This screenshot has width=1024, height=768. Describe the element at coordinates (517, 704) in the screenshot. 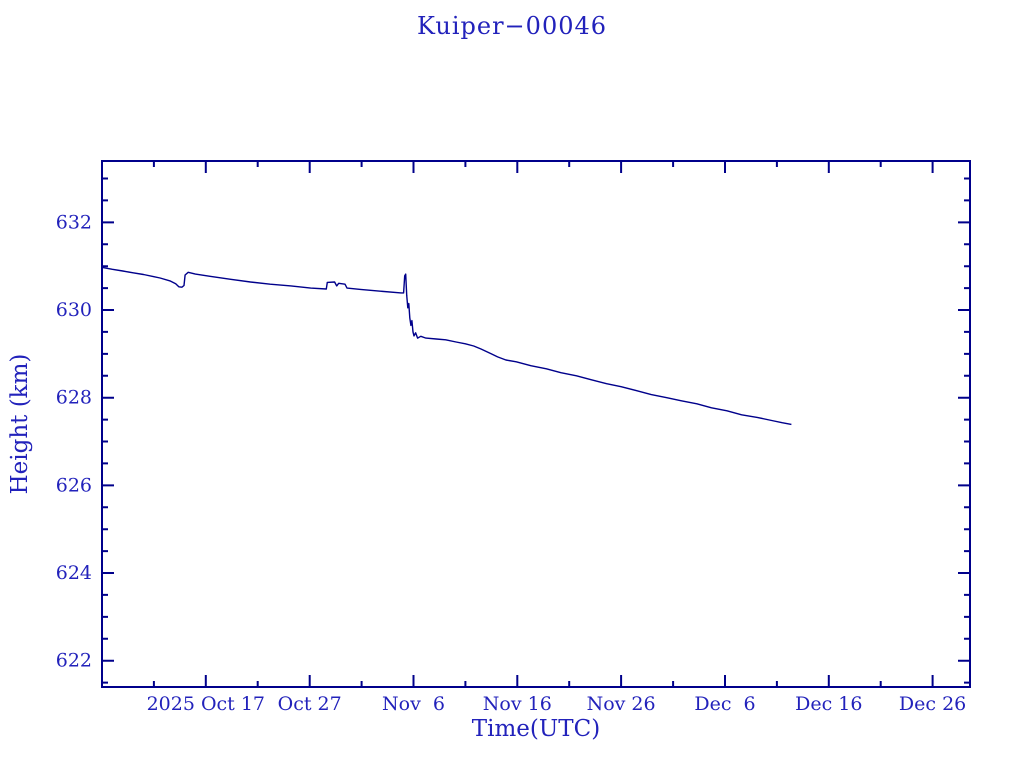

I see `x-tick-label: Nov 16` at that location.